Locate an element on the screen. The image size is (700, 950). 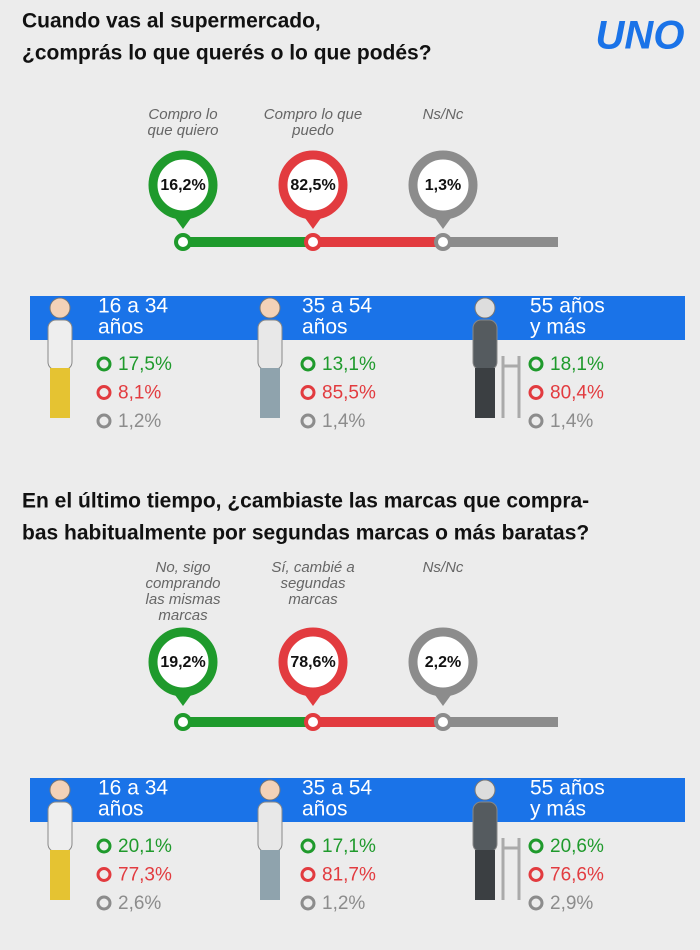
group-value: 18,1% is located at coordinates (577, 364).